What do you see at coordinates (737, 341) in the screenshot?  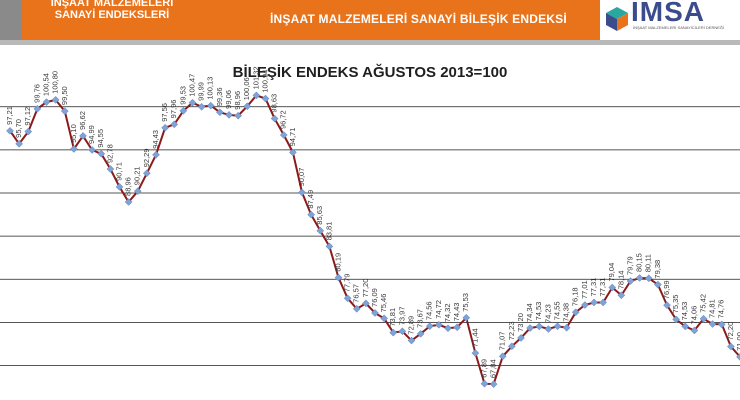 I see `data-label: 71,00` at bounding box center [737, 341].